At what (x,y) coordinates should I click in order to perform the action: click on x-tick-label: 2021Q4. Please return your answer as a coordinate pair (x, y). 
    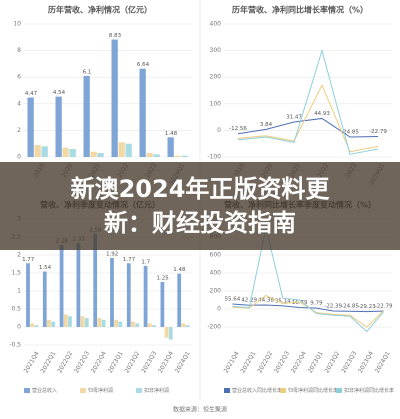
    Looking at the image, I should click on (32, 362).